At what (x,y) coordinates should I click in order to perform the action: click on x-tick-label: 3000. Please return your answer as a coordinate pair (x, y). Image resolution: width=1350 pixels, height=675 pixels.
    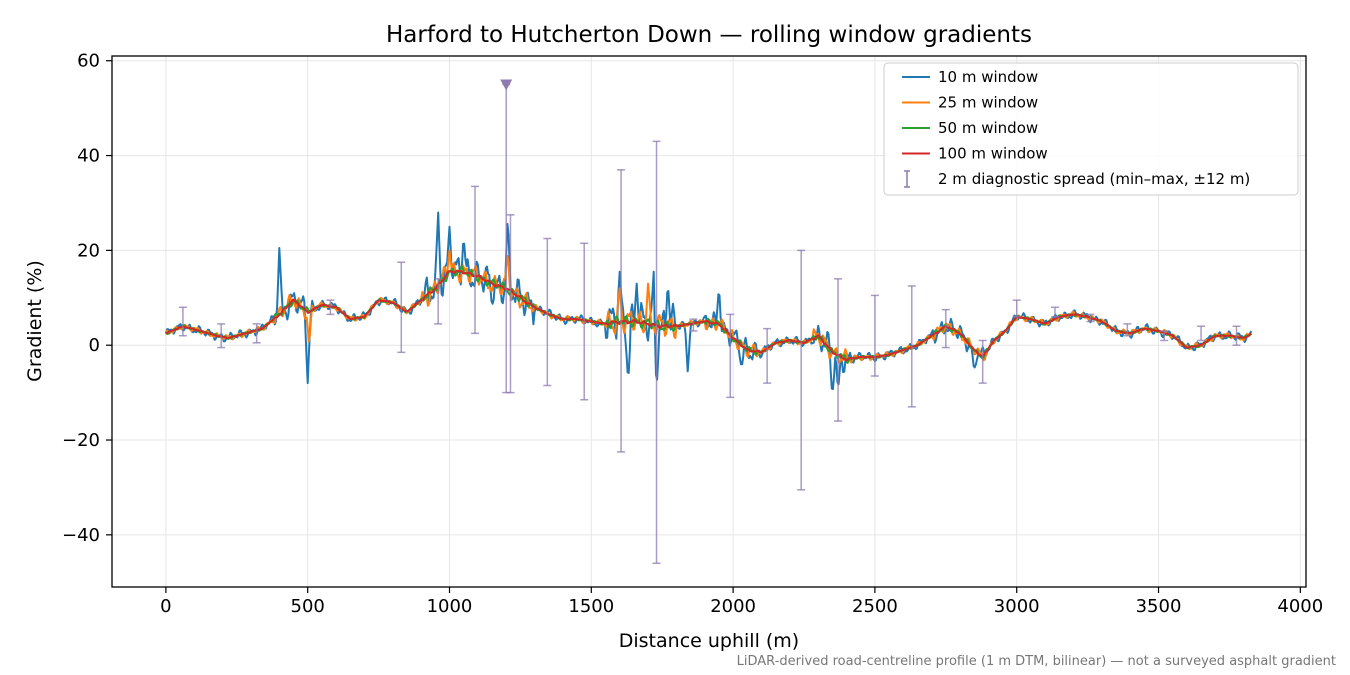
    Looking at the image, I should click on (1017, 606).